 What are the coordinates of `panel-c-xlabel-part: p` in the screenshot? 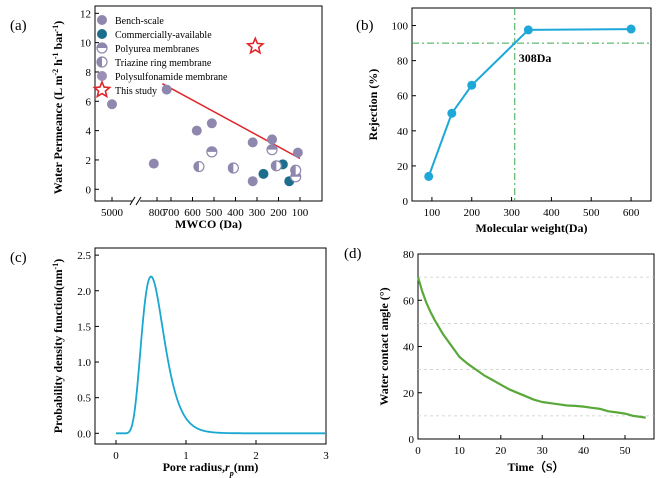 It's located at (231, 473).